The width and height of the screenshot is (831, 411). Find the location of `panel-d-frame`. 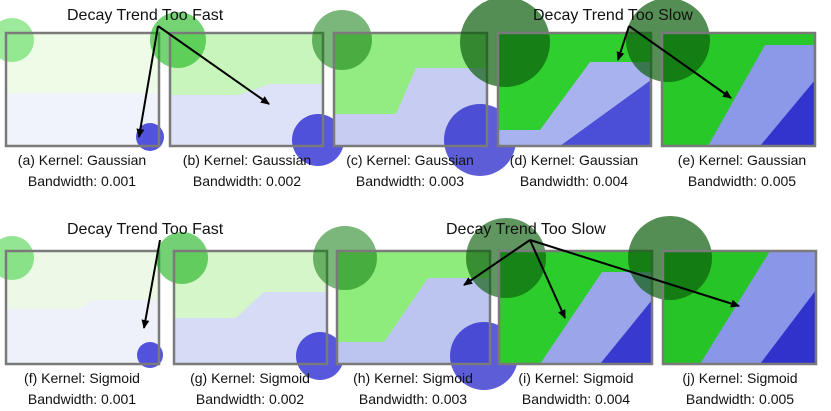

panel-d-frame is located at coordinates (574, 89).